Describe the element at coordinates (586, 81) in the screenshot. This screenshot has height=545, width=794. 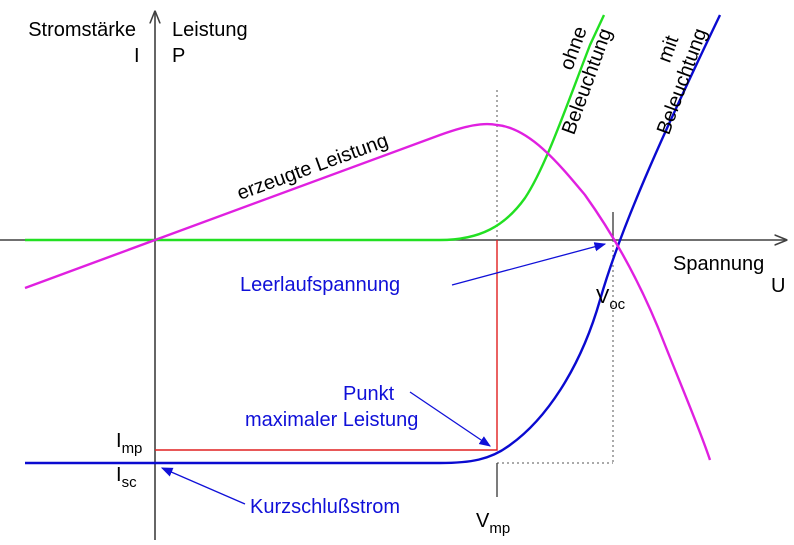
I see `dark-curve-label: ohne Beleuchtung` at that location.